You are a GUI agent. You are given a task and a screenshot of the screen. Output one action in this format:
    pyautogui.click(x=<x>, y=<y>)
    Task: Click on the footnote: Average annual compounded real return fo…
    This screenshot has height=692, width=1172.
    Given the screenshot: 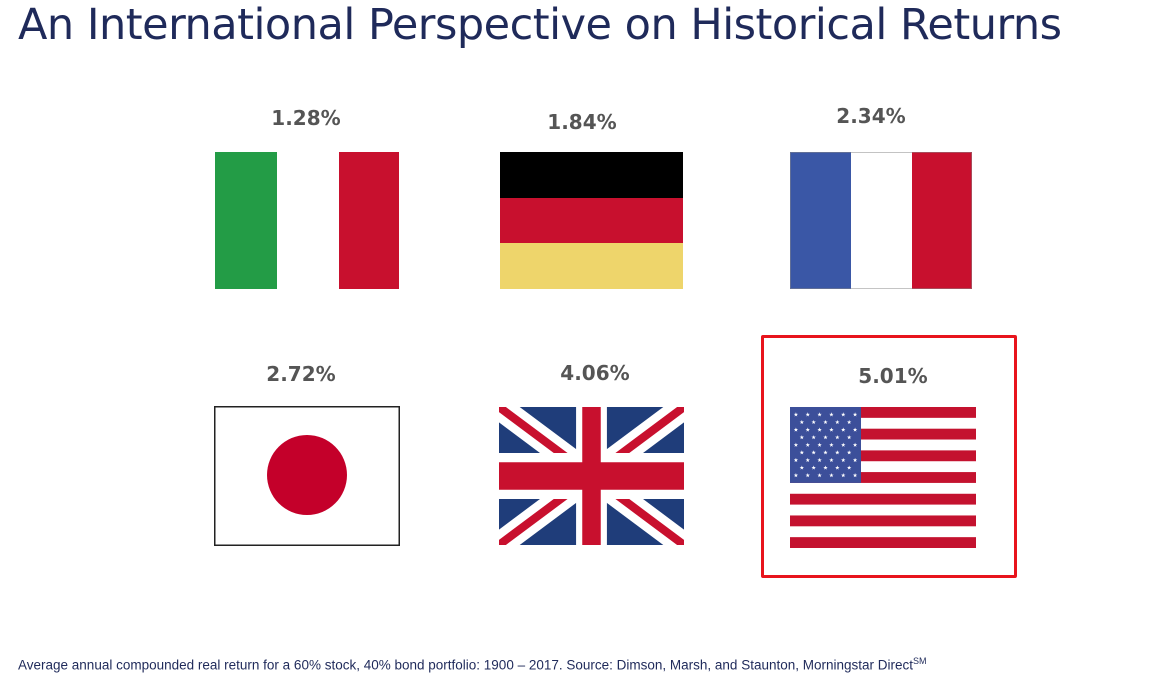 What is the action you would take?
    pyautogui.click(x=472, y=664)
    